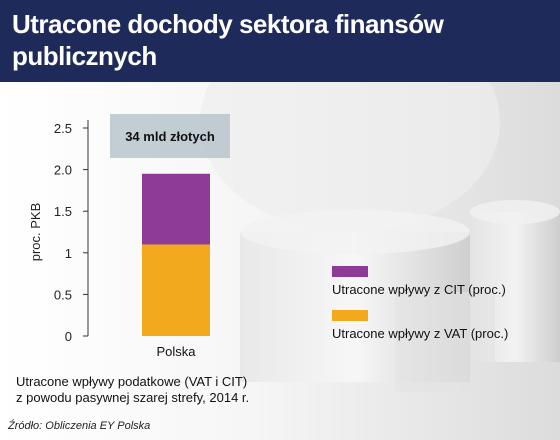  Describe the element at coordinates (63, 170) in the screenshot. I see `y-tick-label: 2.0` at that location.